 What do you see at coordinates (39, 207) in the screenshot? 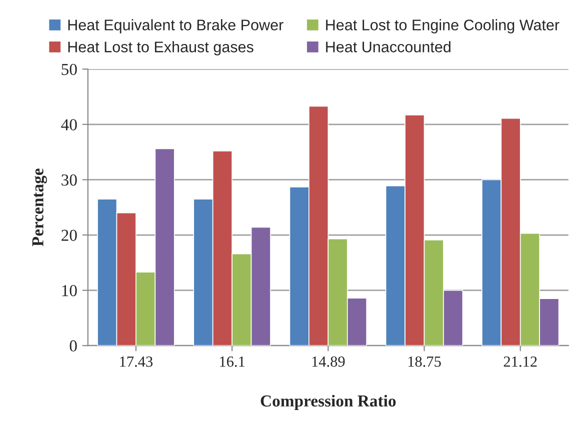
I see `y-axis-title: Percentage` at bounding box center [39, 207].